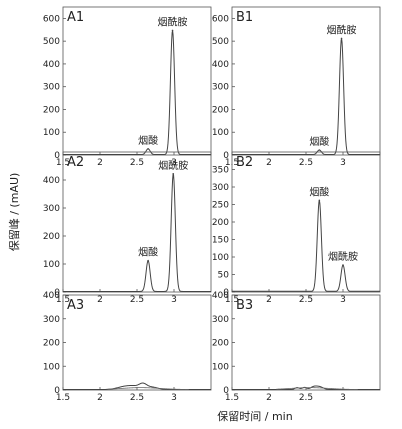 The image size is (402, 429). I want to click on panel-label: A2, so click(75, 162).